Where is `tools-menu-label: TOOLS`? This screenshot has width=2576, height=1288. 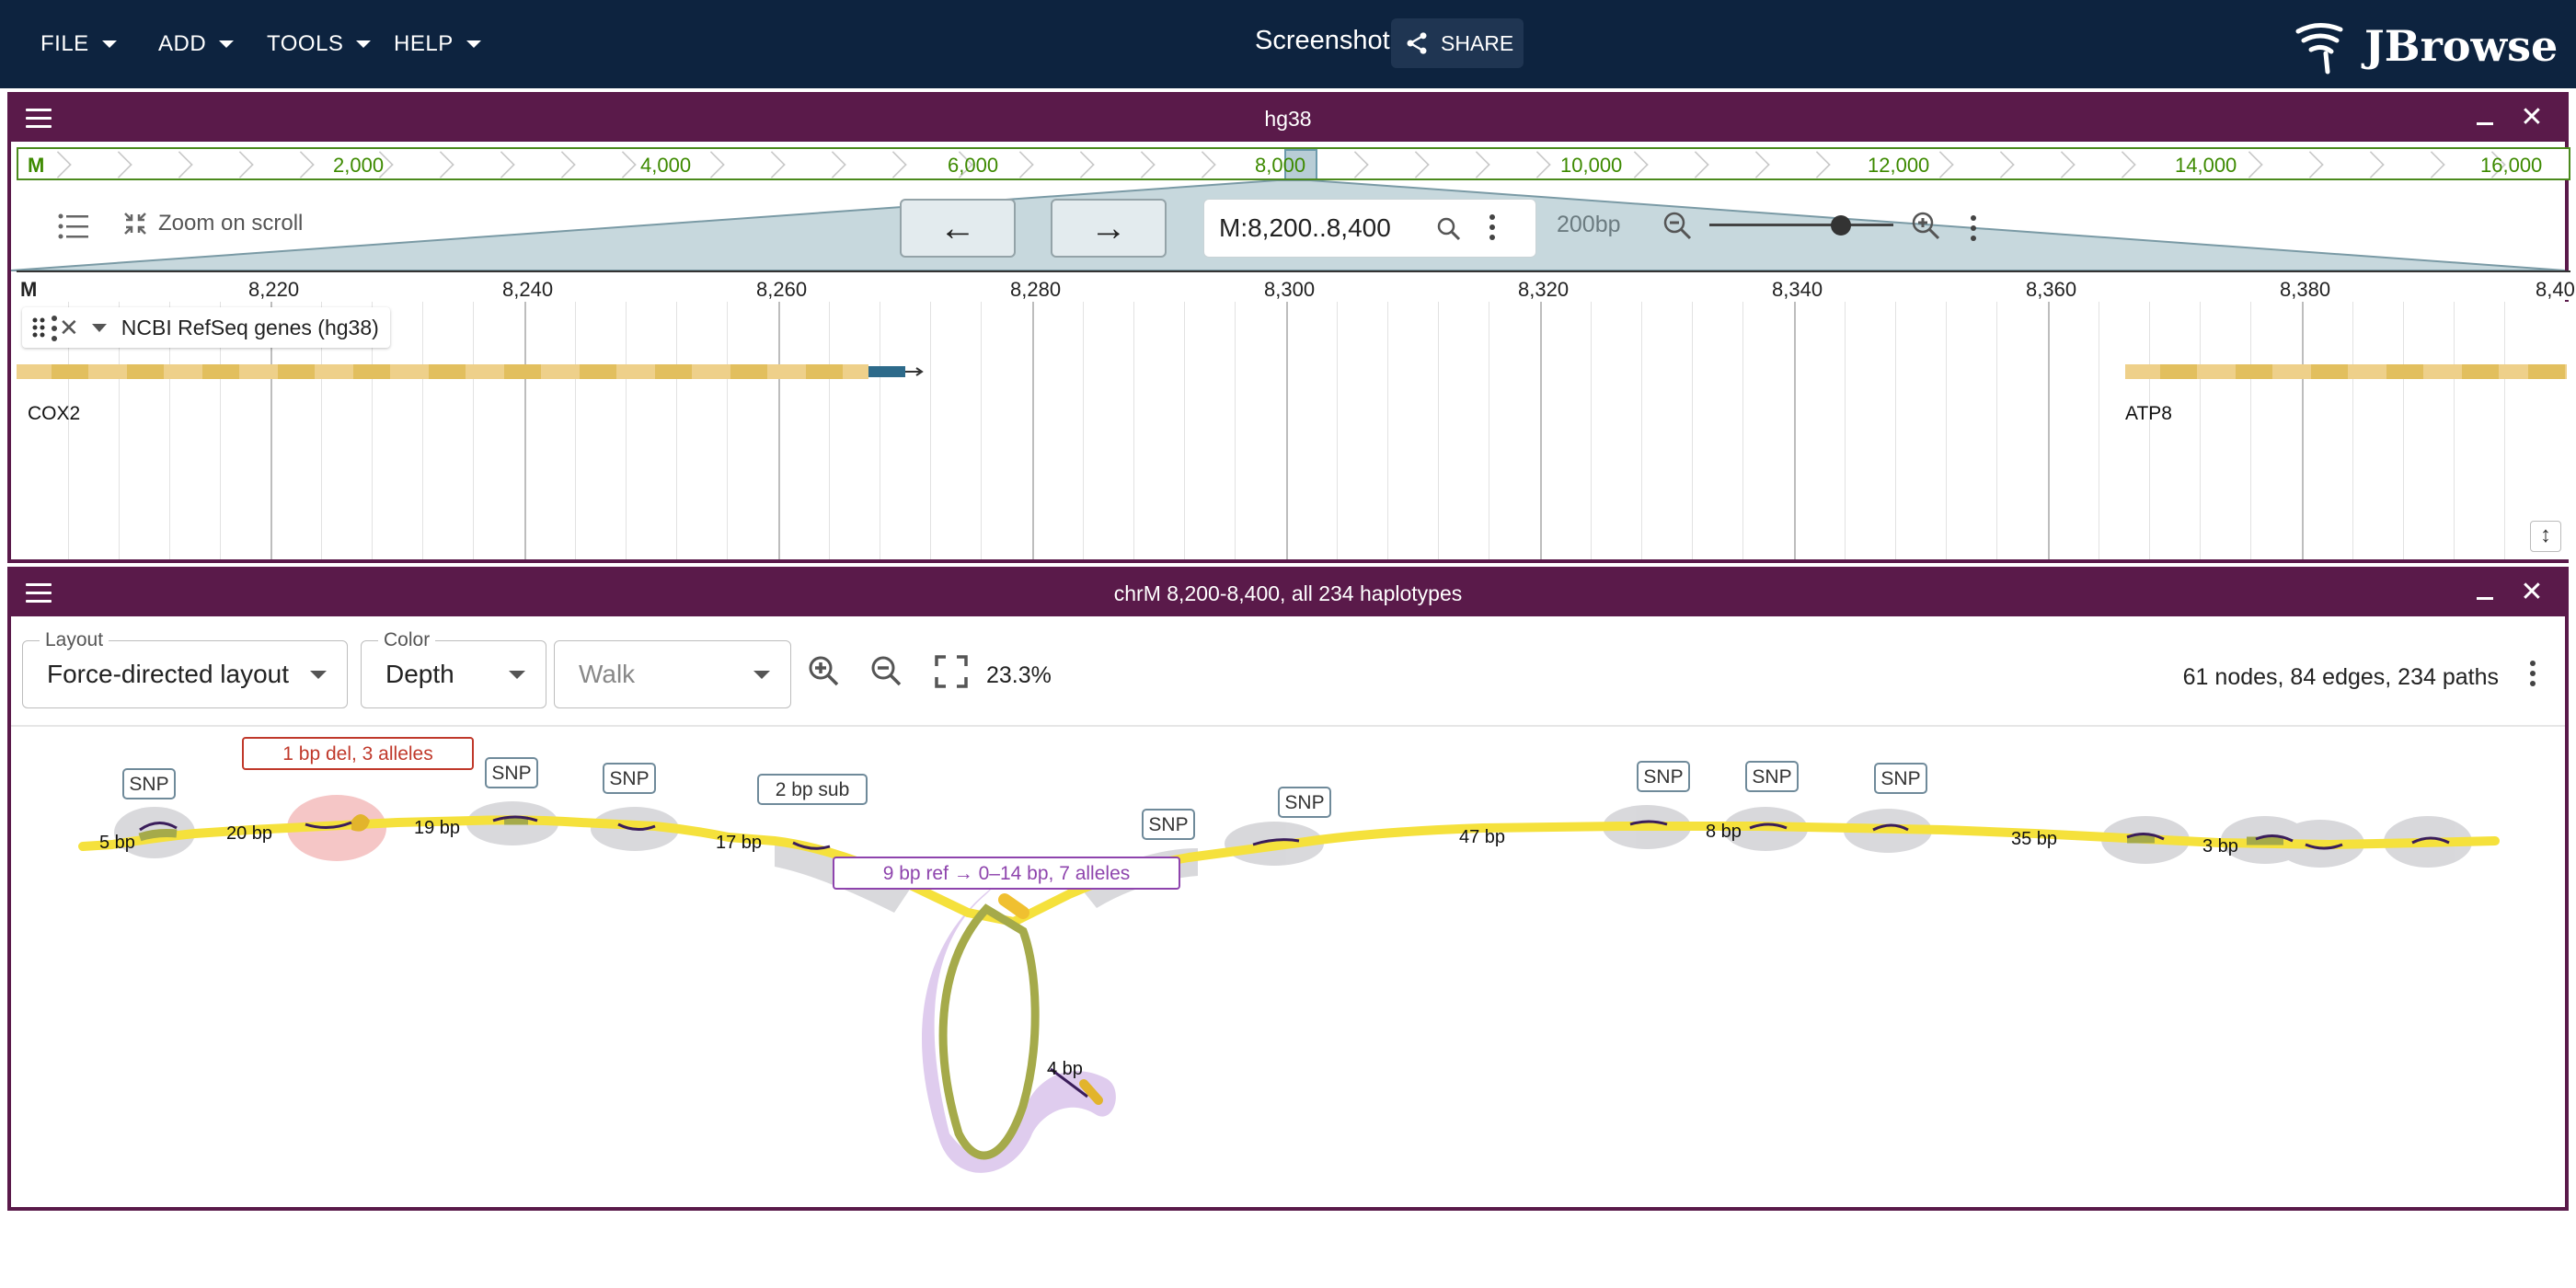
tools-menu-label: TOOLS is located at coordinates (305, 43).